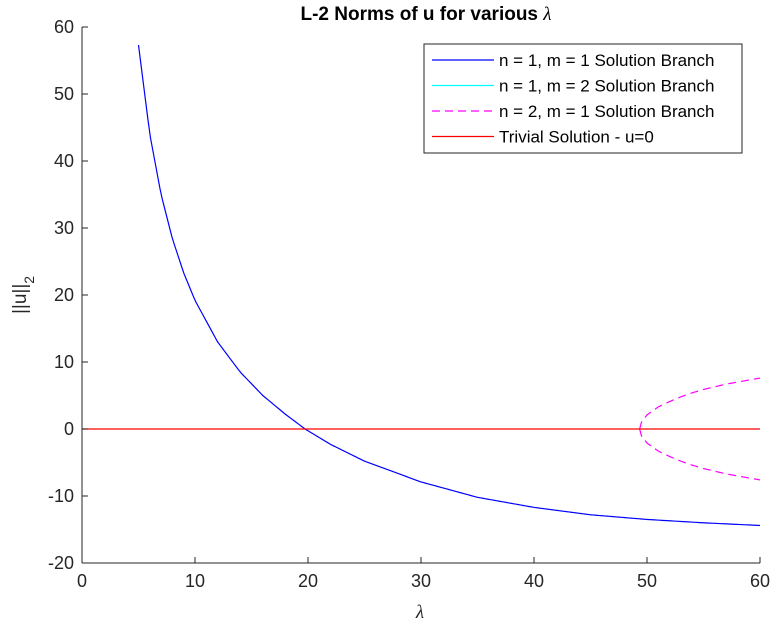  I want to click on y-tick-label: 30, so click(64, 228).